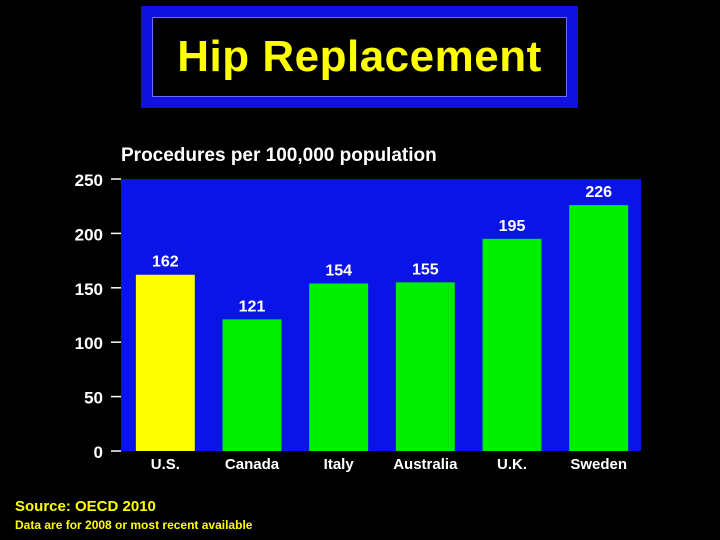  Describe the element at coordinates (89, 343) in the screenshot. I see `y-tick-label: 100` at that location.